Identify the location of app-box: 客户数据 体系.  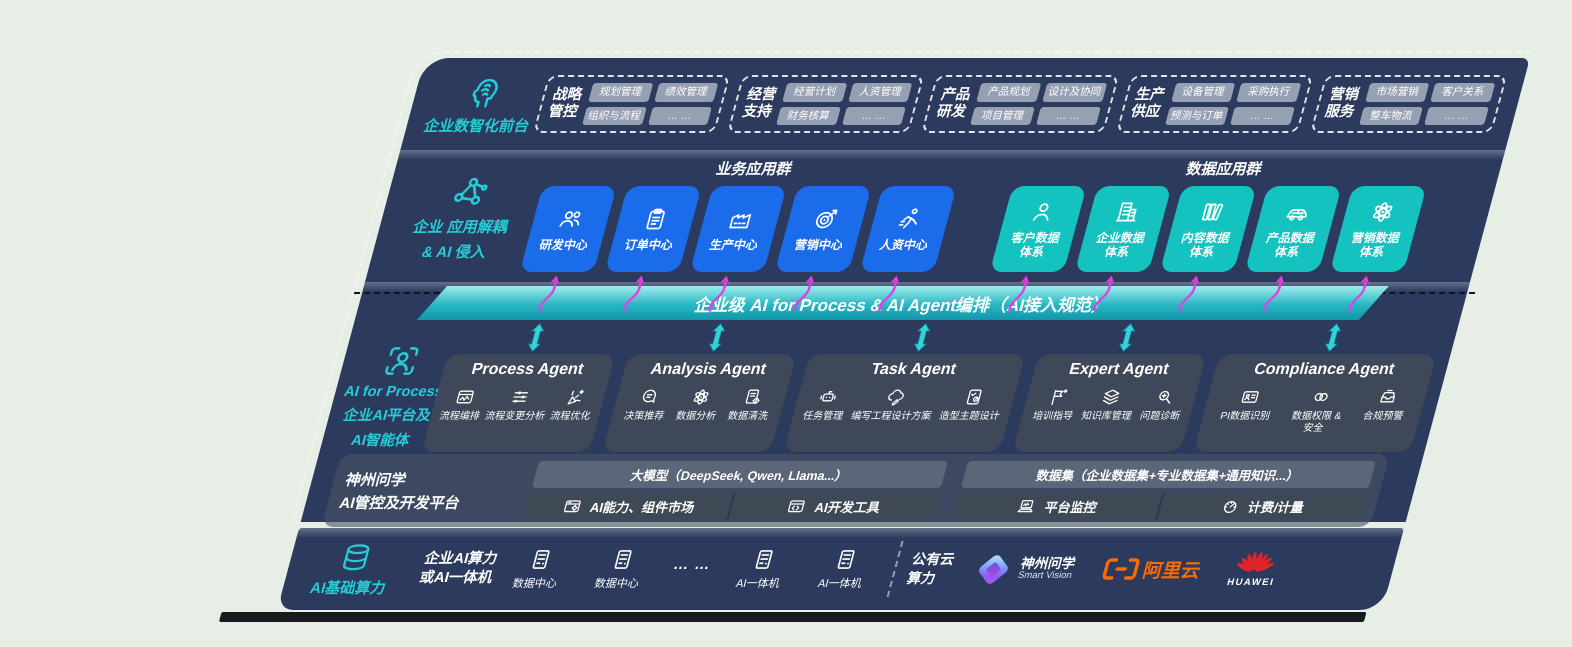
(1038, 248).